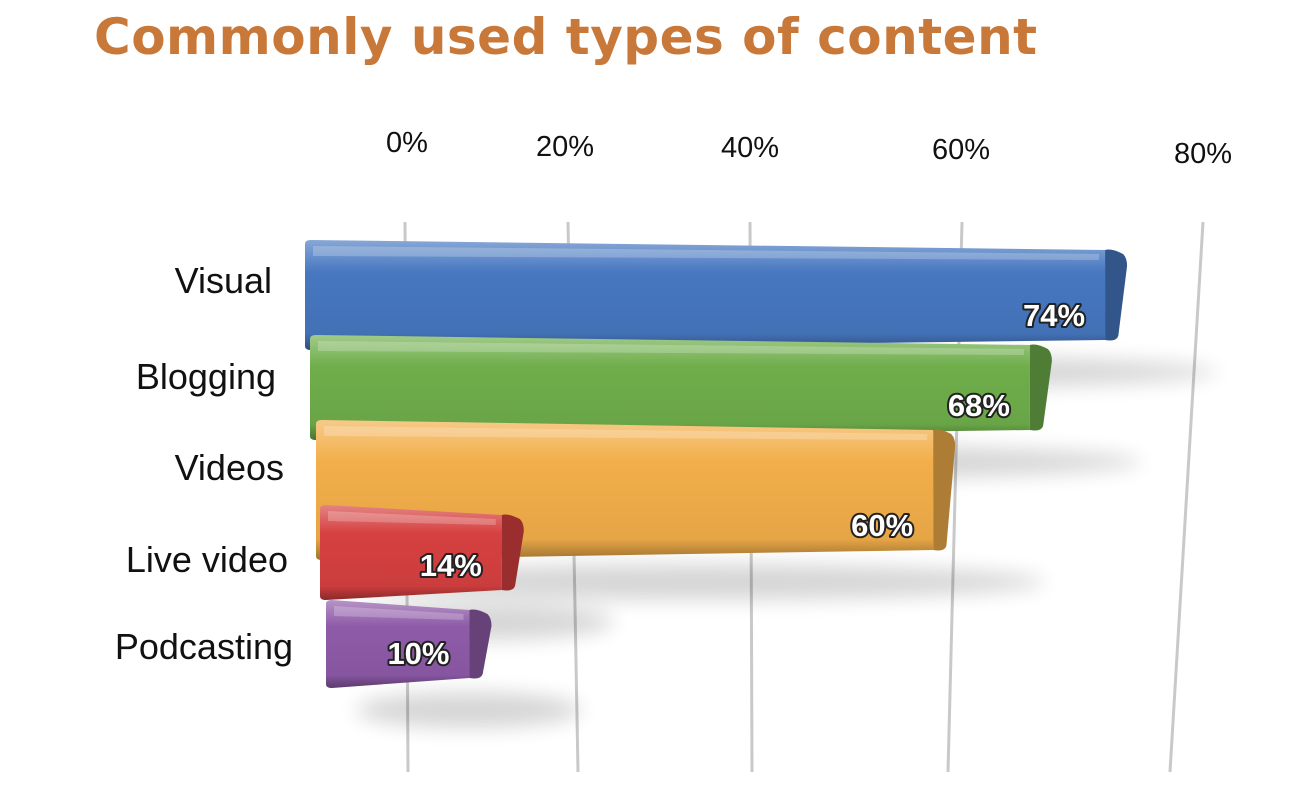 Image resolution: width=1314 pixels, height=804 pixels. What do you see at coordinates (206, 376) in the screenshot?
I see `category-label: Blogging` at bounding box center [206, 376].